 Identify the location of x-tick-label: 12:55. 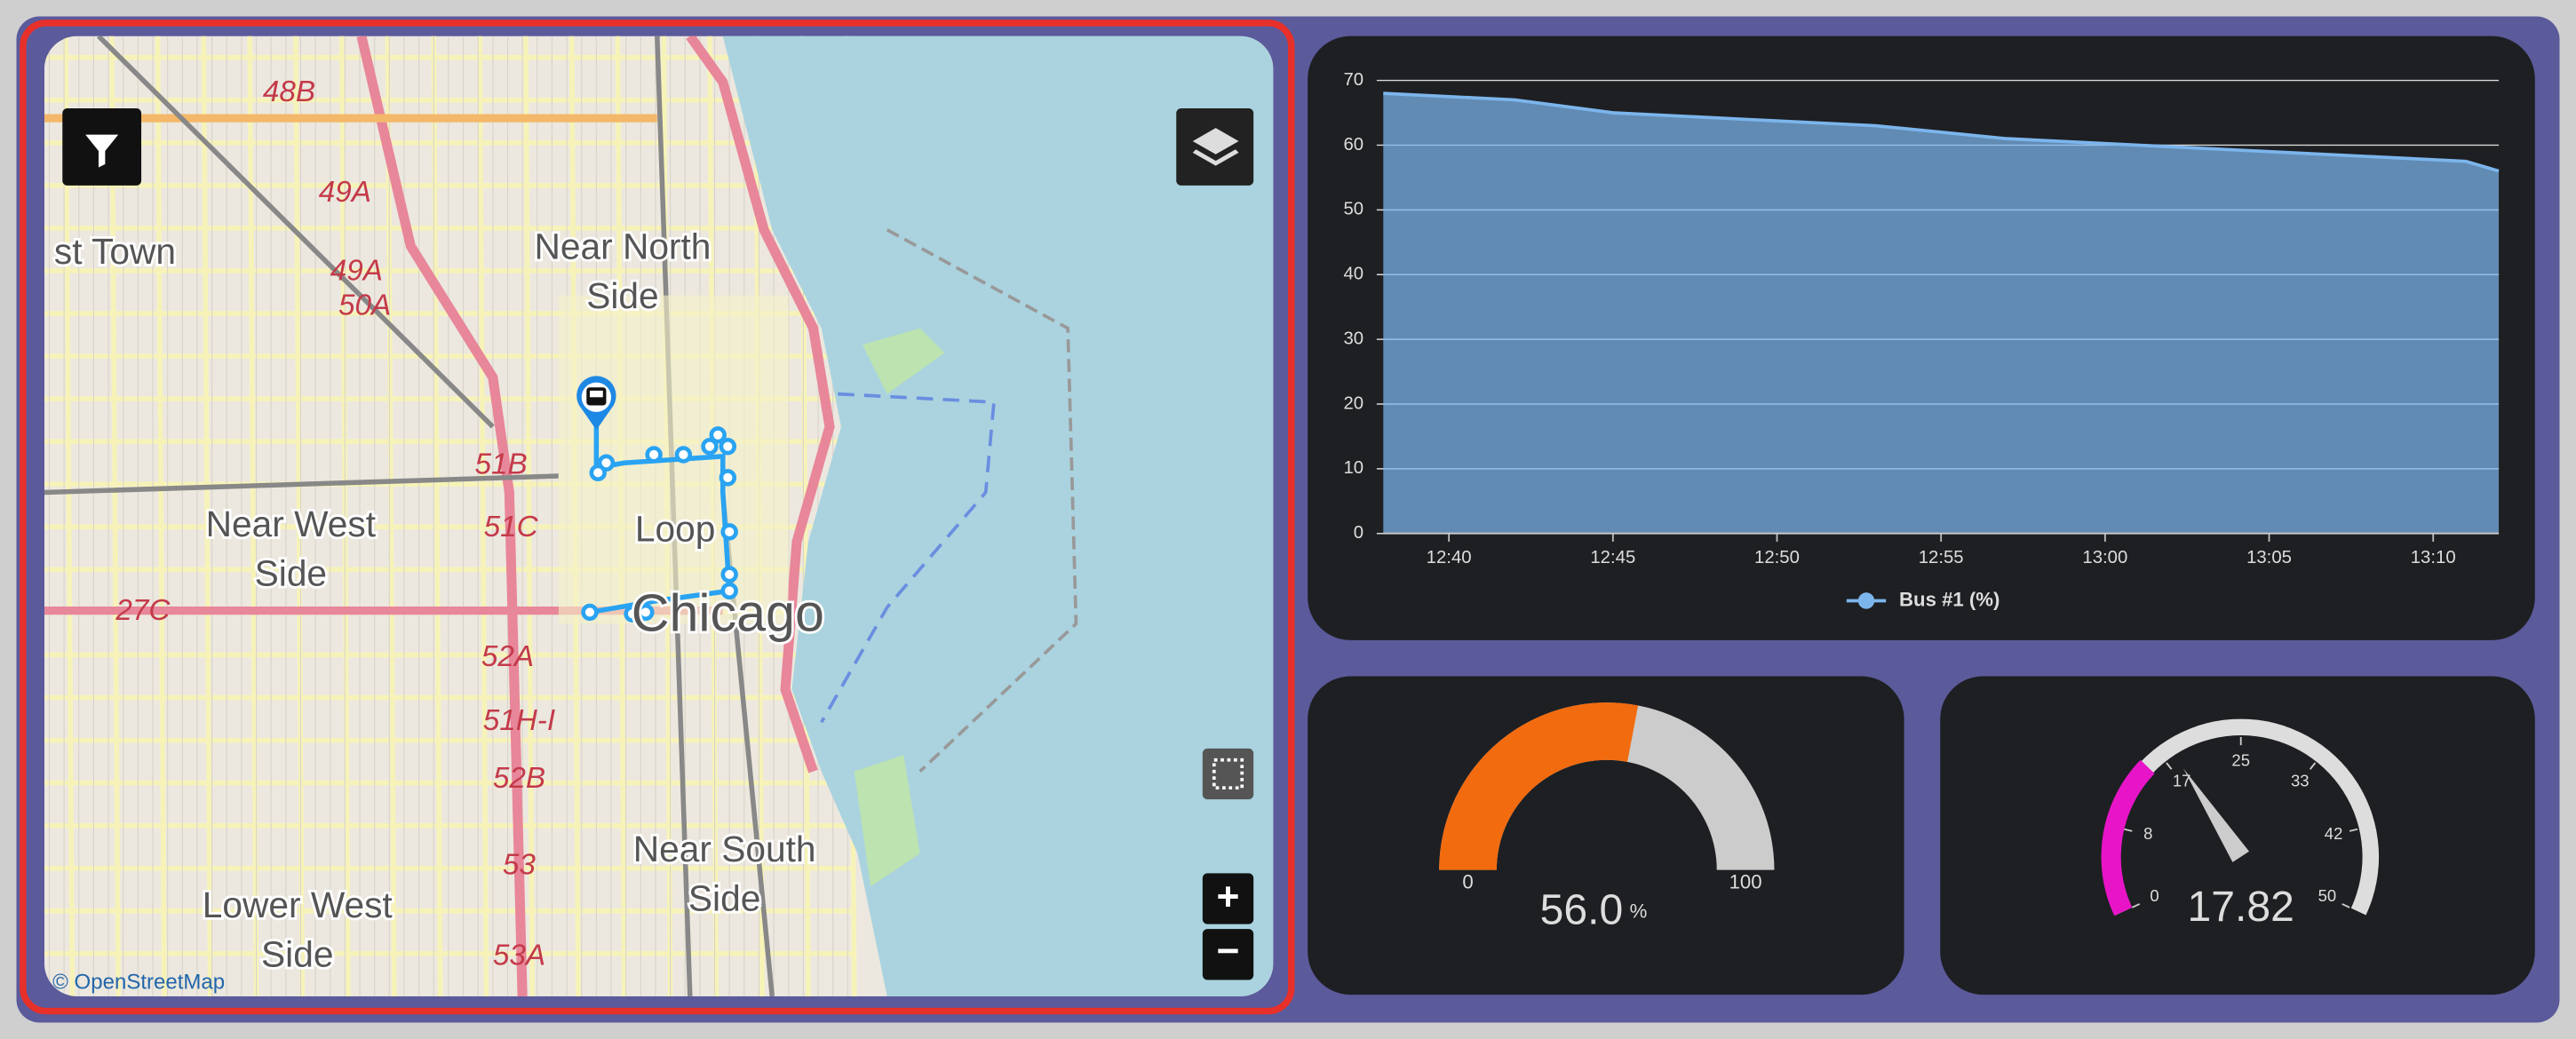
(1941, 557).